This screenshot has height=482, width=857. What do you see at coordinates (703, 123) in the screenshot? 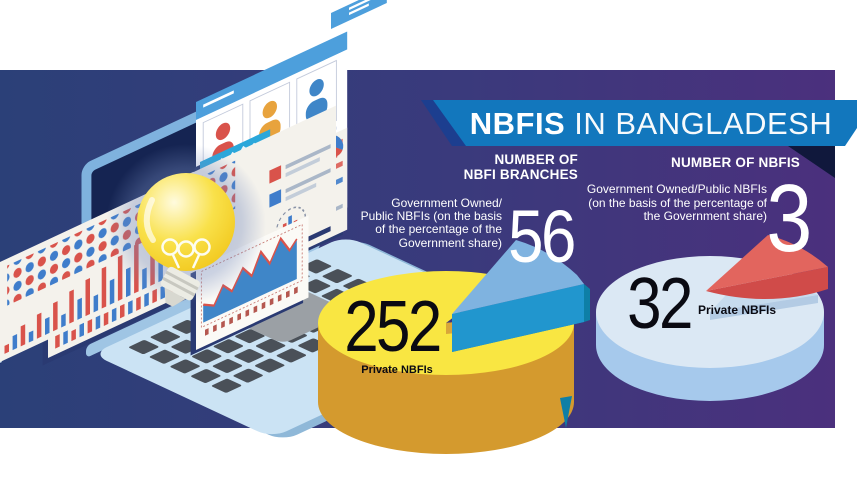
I see `page-title-rest: IN BANGLADESH` at bounding box center [703, 123].